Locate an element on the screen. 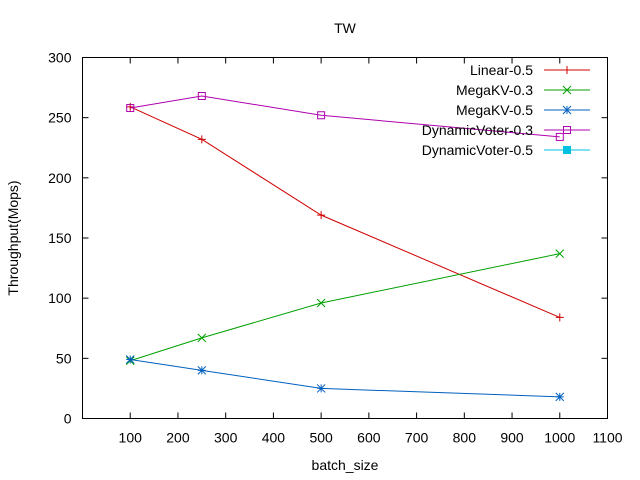 The height and width of the screenshot is (480, 640). legend-item: DynamicVoter-0.5 is located at coordinates (506, 150).